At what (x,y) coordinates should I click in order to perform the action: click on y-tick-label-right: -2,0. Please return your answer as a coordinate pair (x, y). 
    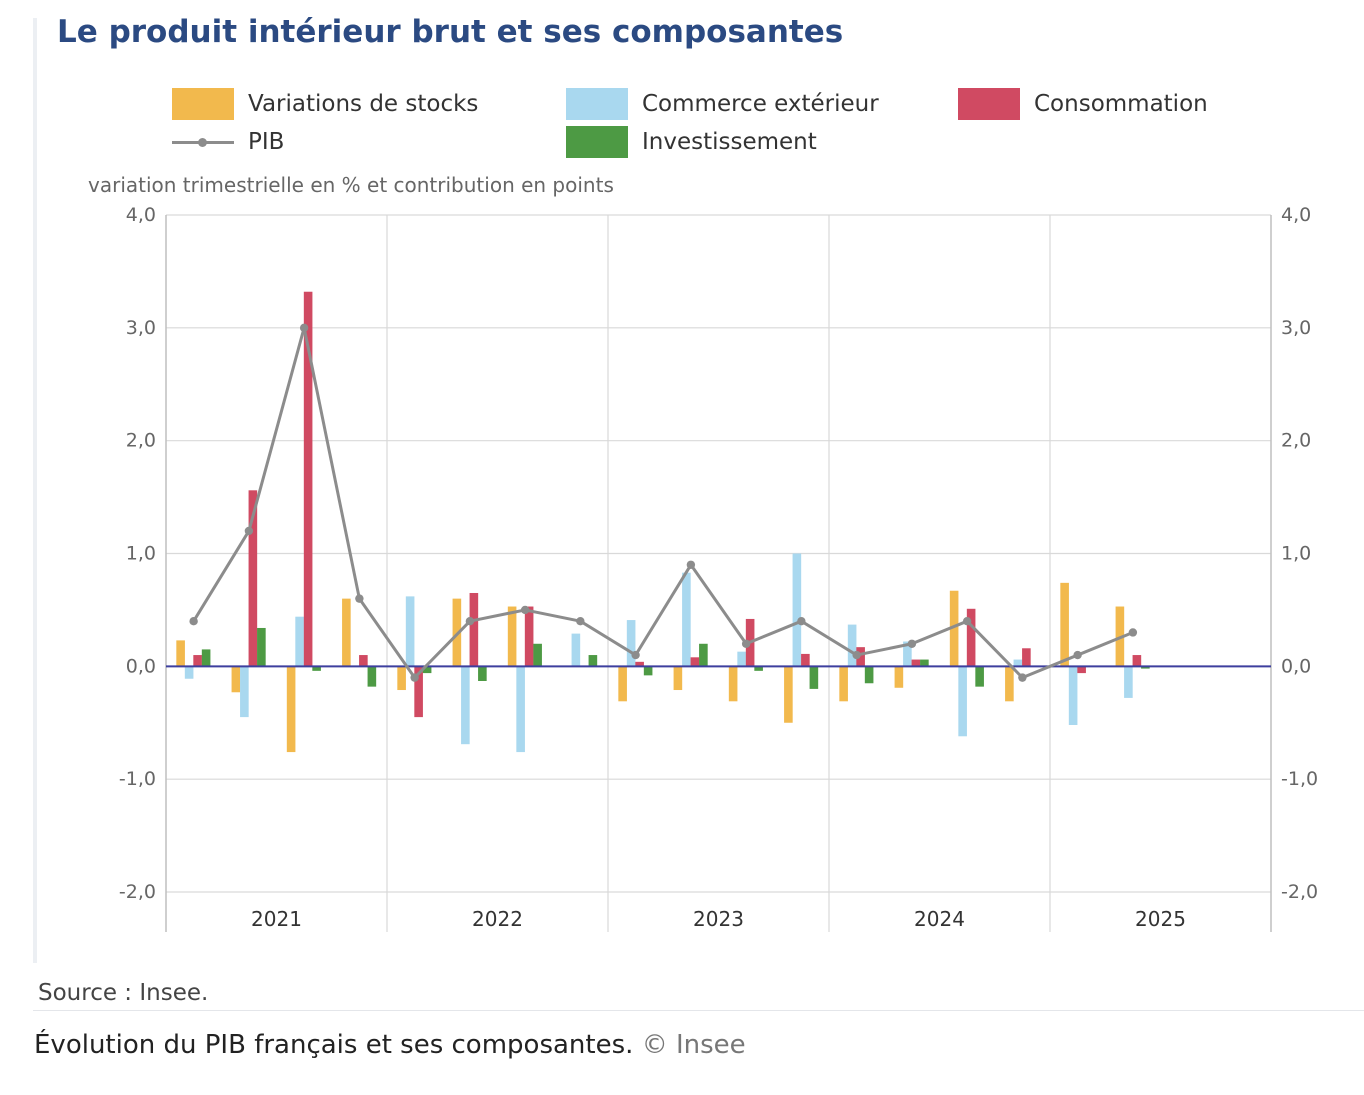
    Looking at the image, I should click on (1299, 892).